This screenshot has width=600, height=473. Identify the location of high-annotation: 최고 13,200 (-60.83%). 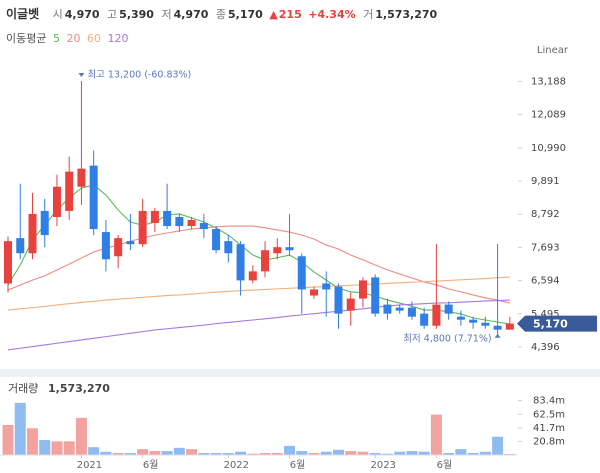
(139, 75).